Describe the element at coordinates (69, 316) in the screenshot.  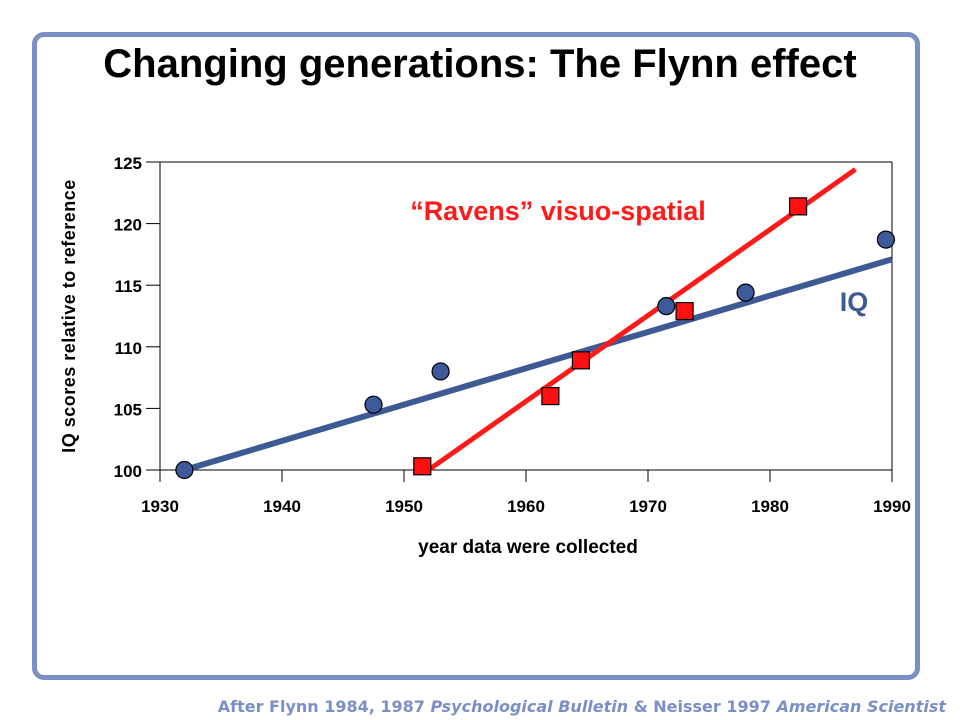
I see `y-axis-label: IQ scores relative to reference` at that location.